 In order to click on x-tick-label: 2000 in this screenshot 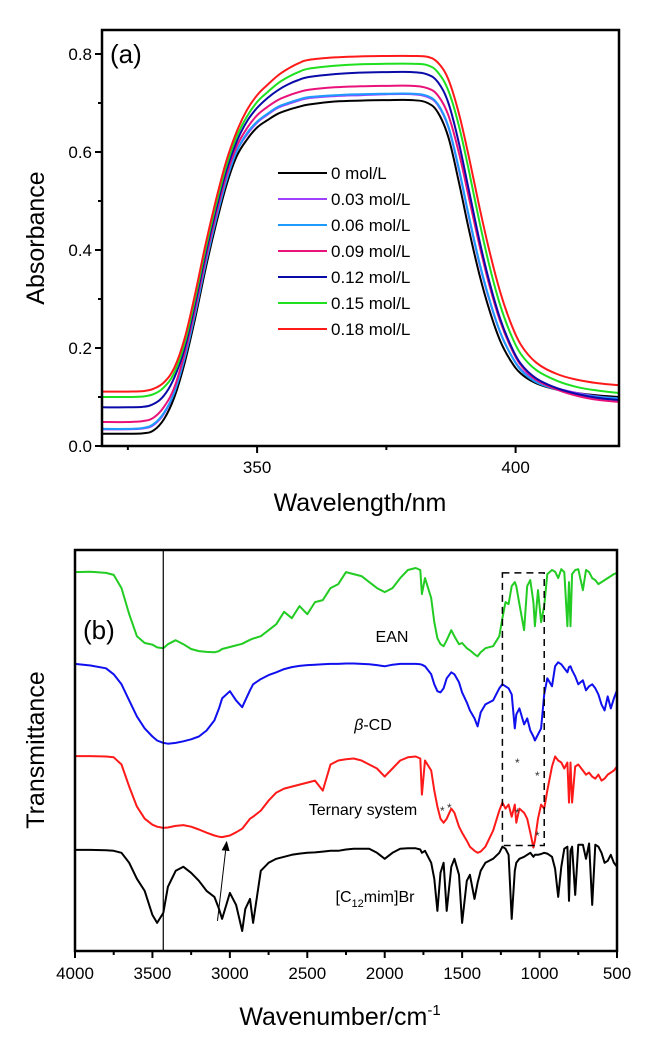, I will do `click(385, 973)`.